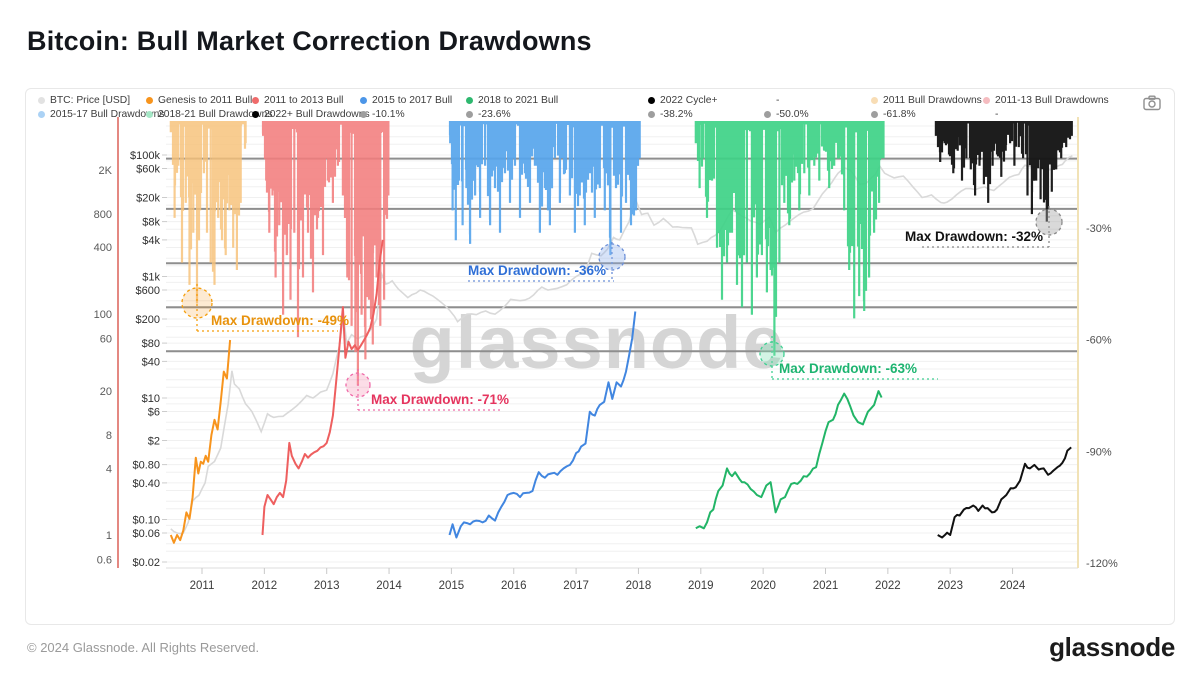  I want to click on legend-label: -61.8%, so click(899, 114).